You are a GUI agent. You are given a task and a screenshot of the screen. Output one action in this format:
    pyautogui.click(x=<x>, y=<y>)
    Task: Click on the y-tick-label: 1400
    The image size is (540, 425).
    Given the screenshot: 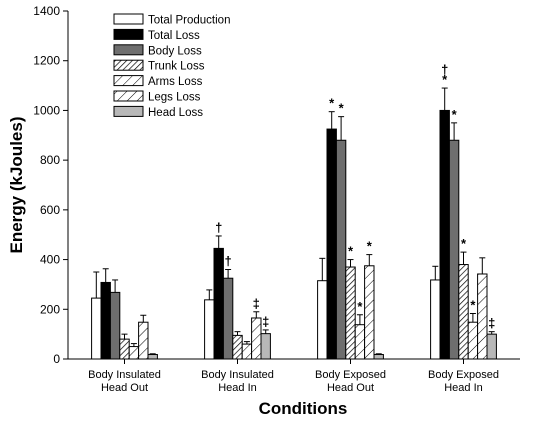 What is the action you would take?
    pyautogui.click(x=46, y=11)
    